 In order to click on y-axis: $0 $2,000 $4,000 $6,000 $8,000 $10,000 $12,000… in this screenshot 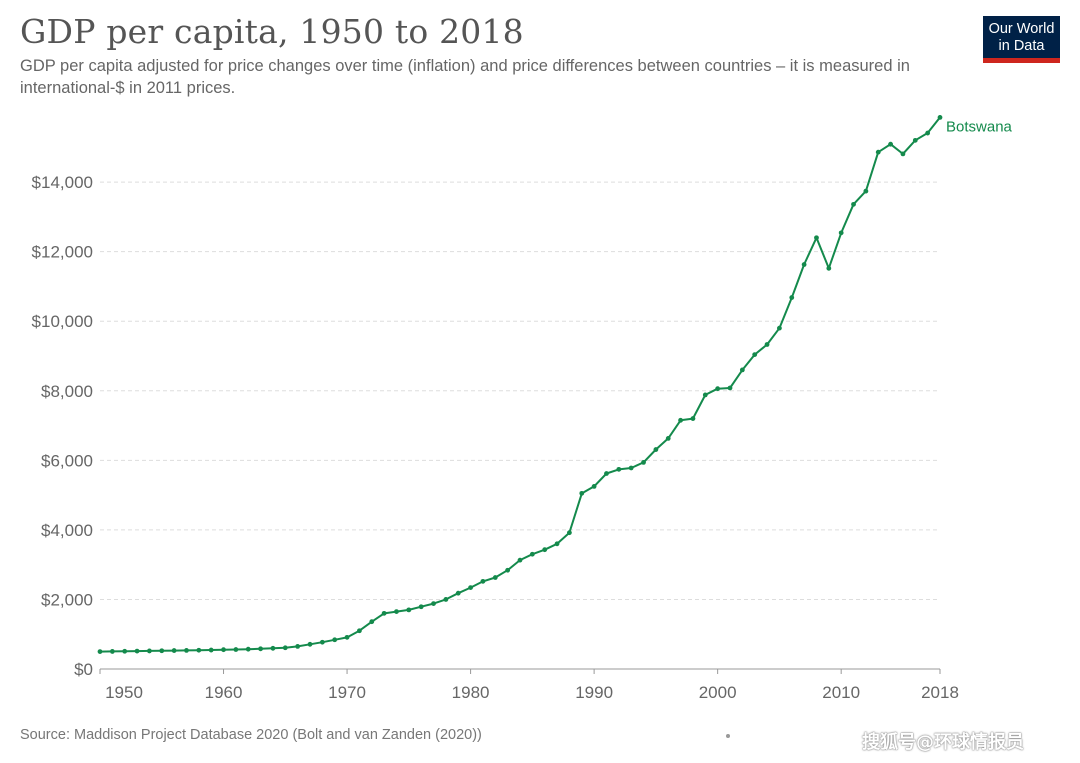, I will do `click(62, 426)`.